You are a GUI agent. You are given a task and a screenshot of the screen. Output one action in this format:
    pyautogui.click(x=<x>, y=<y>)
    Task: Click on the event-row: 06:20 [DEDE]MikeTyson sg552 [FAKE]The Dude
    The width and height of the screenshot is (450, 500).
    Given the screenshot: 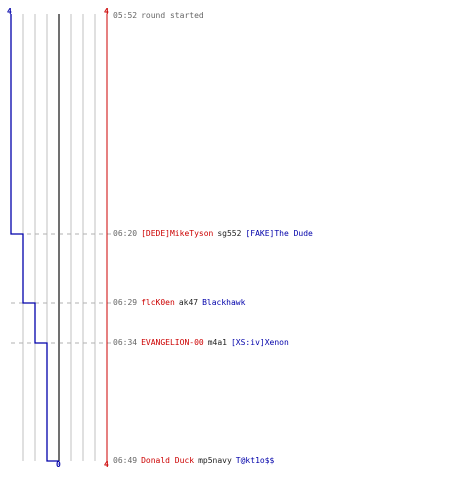 What is the action you would take?
    pyautogui.click(x=215, y=234)
    